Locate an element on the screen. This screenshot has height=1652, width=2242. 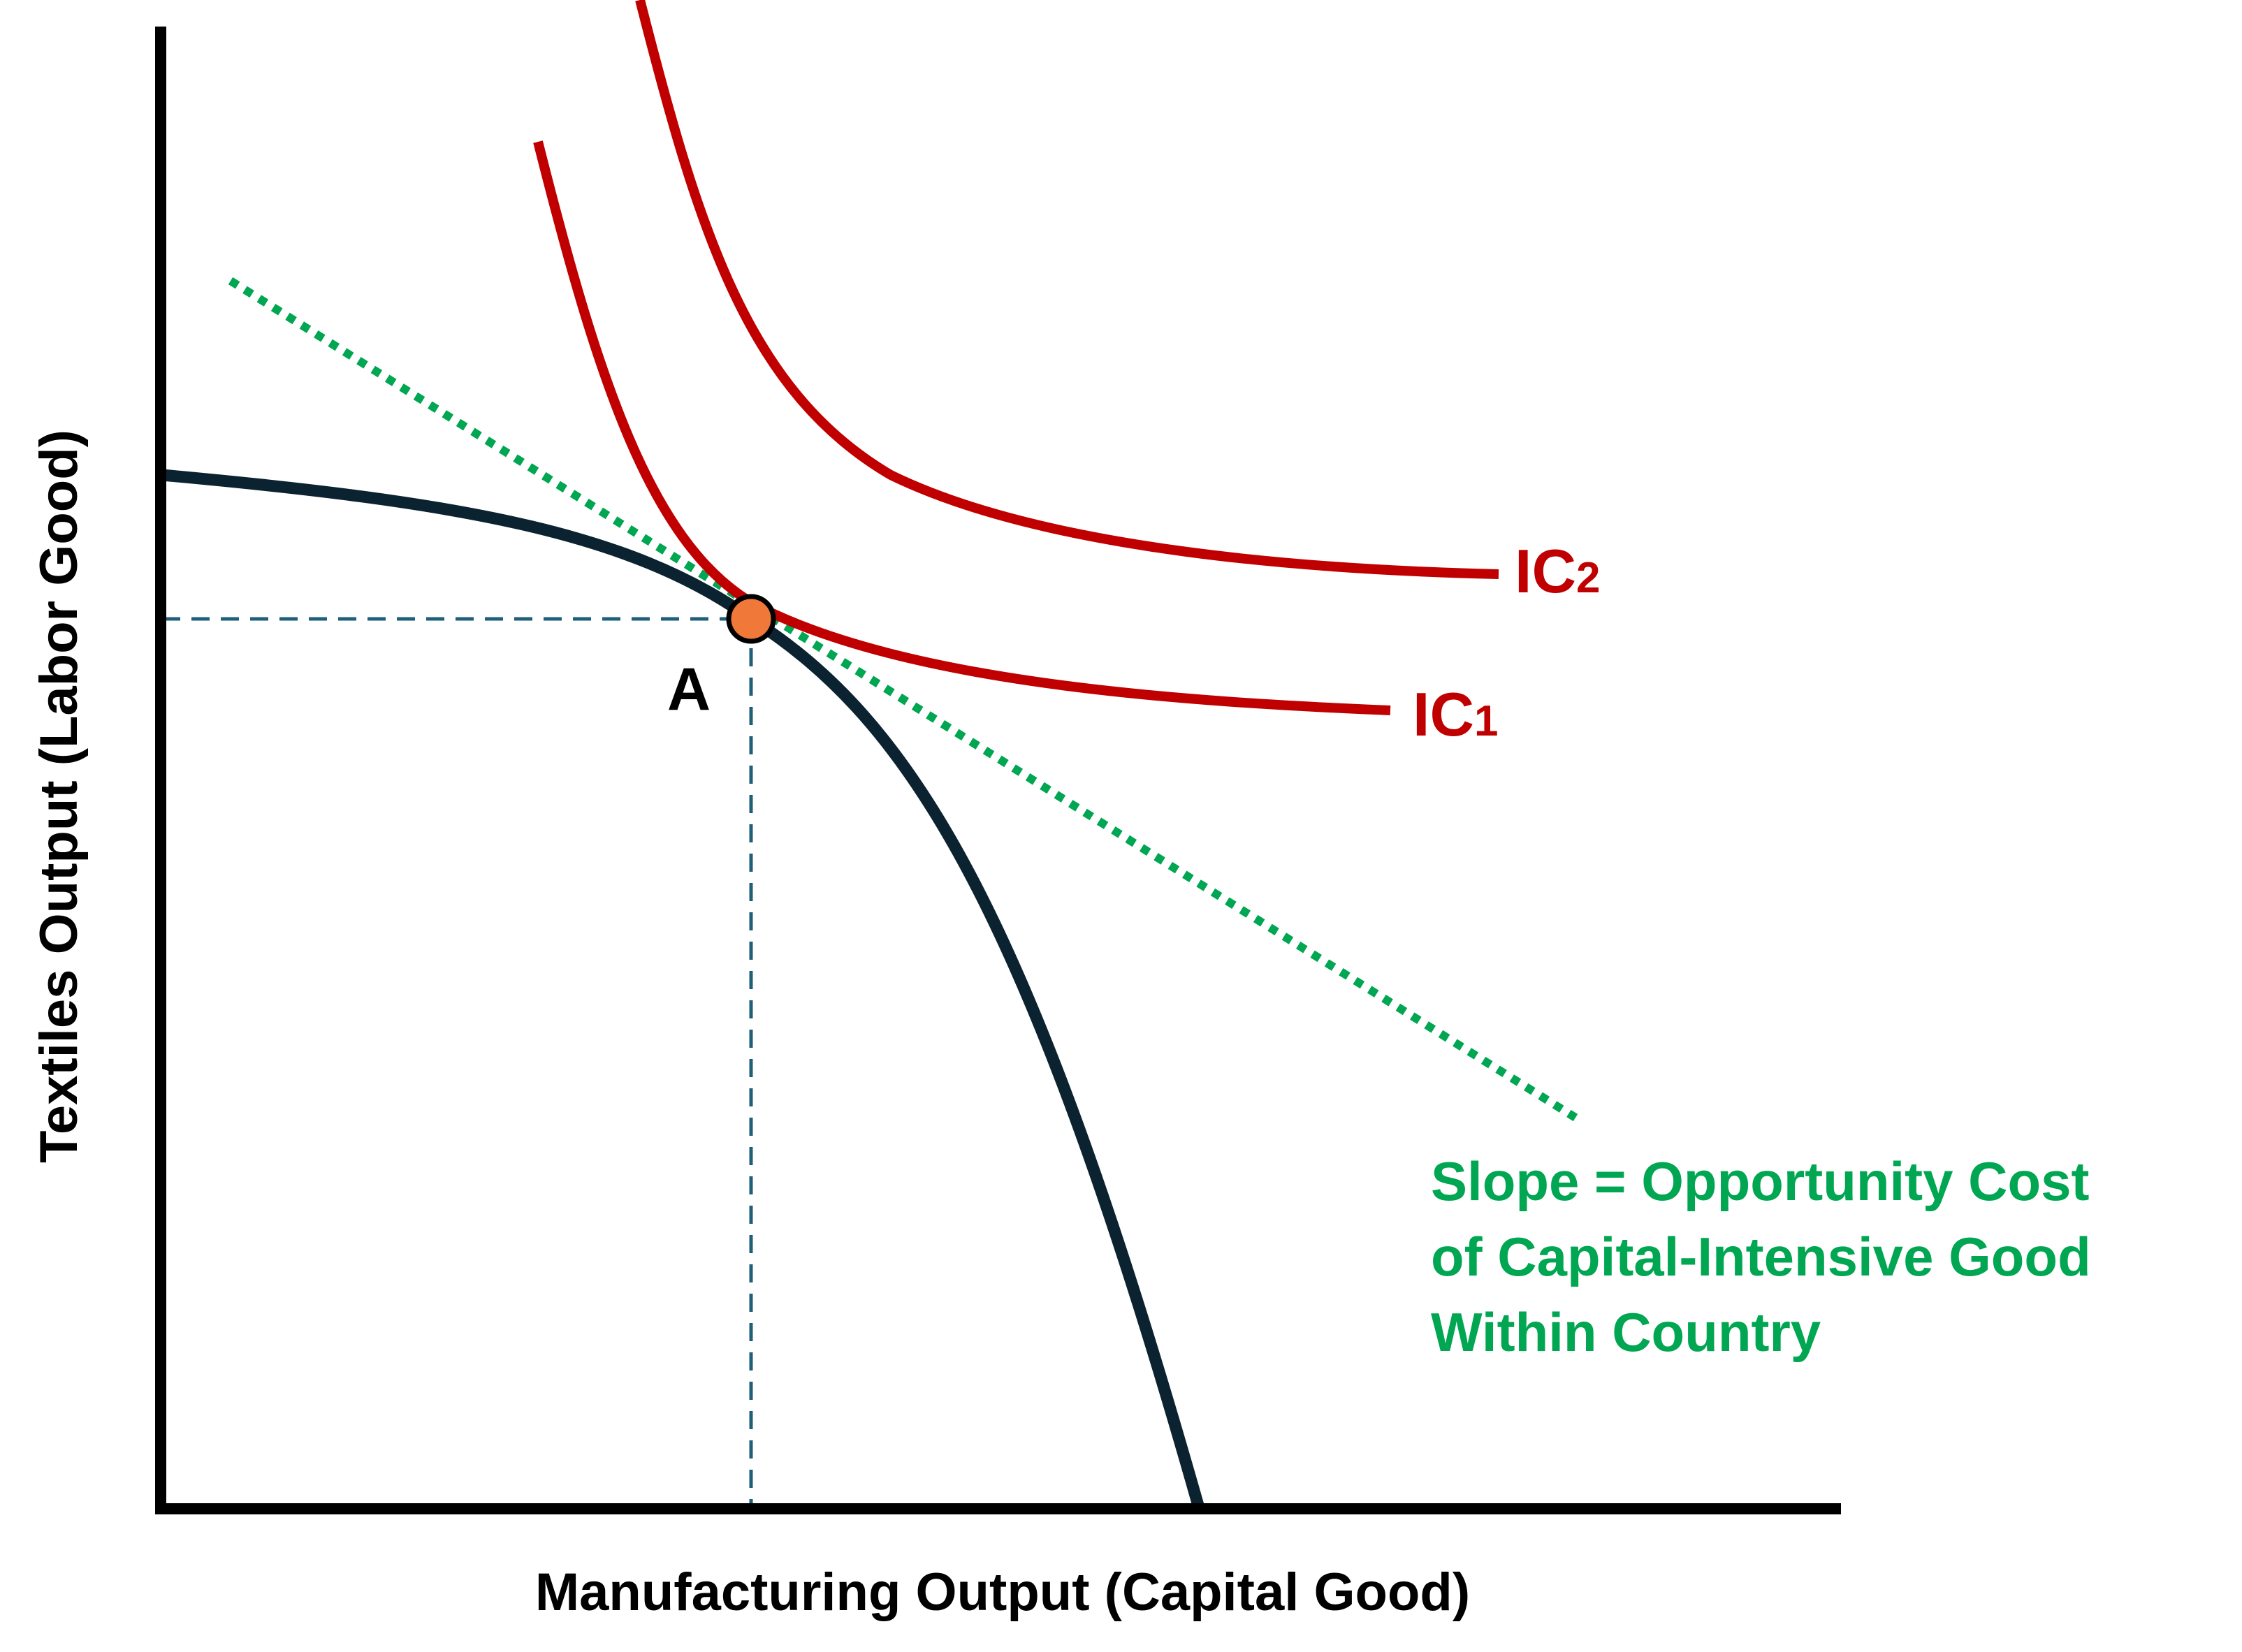
ic1-label: IC1 is located at coordinates (1455, 714).